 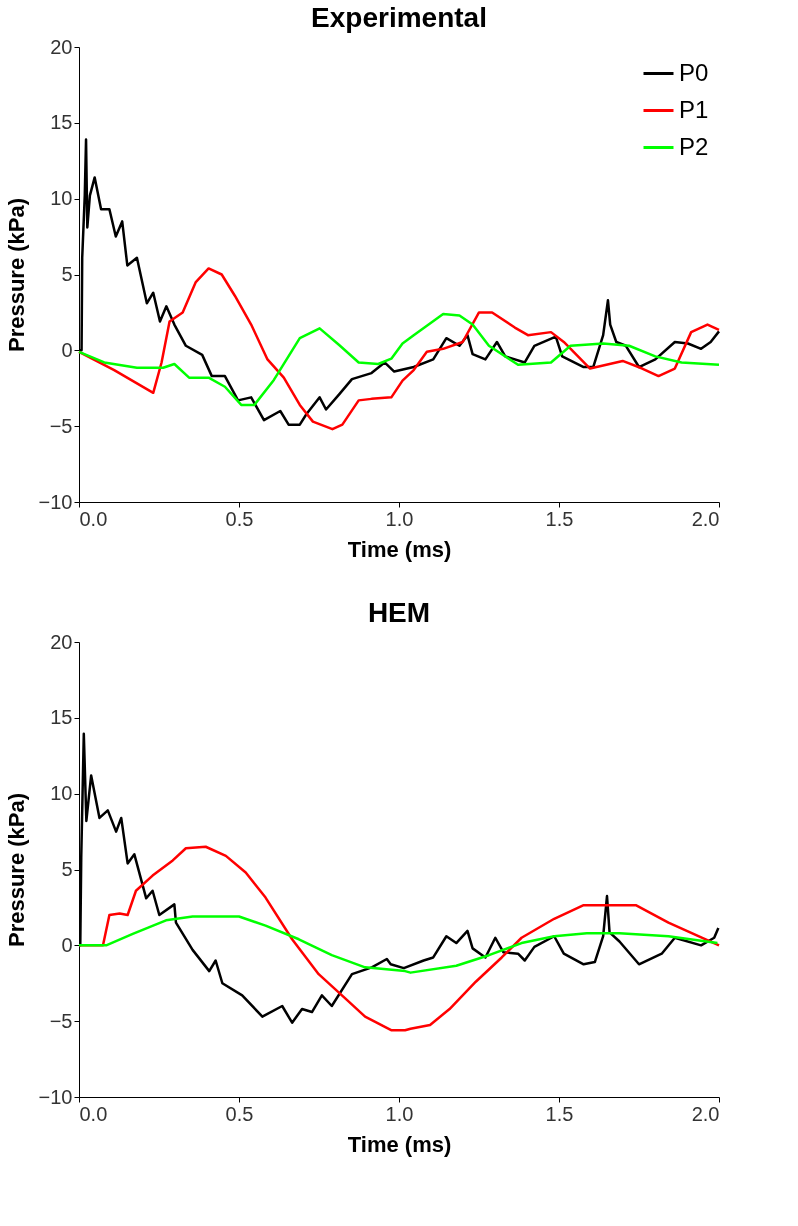 What do you see at coordinates (694, 109) in the screenshot?
I see `legend-label: P1` at bounding box center [694, 109].